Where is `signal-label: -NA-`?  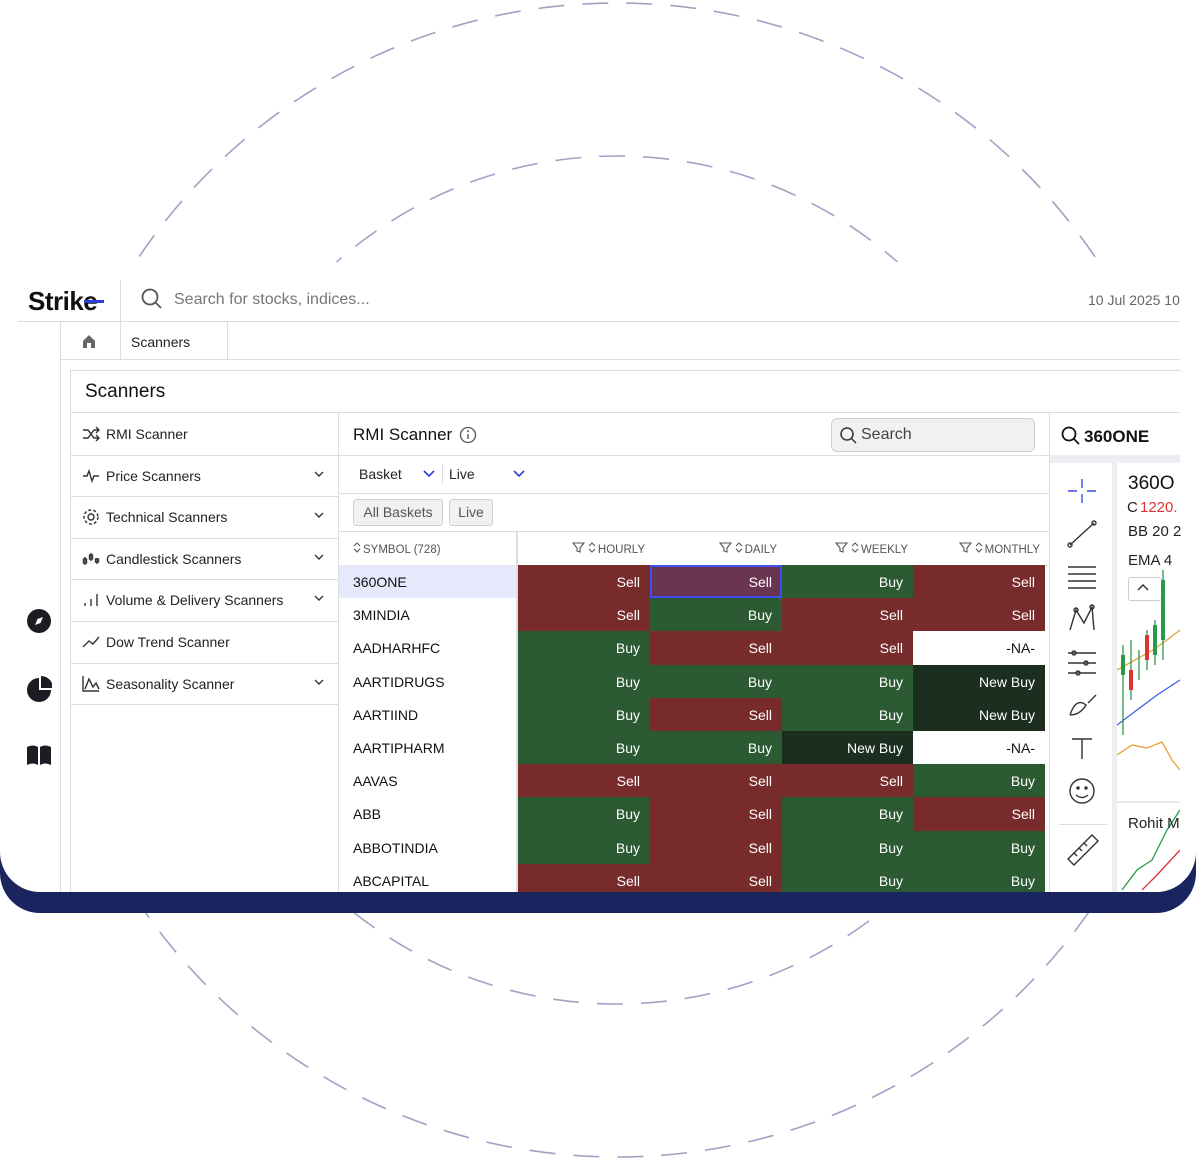
signal-label: -NA- is located at coordinates (1020, 648).